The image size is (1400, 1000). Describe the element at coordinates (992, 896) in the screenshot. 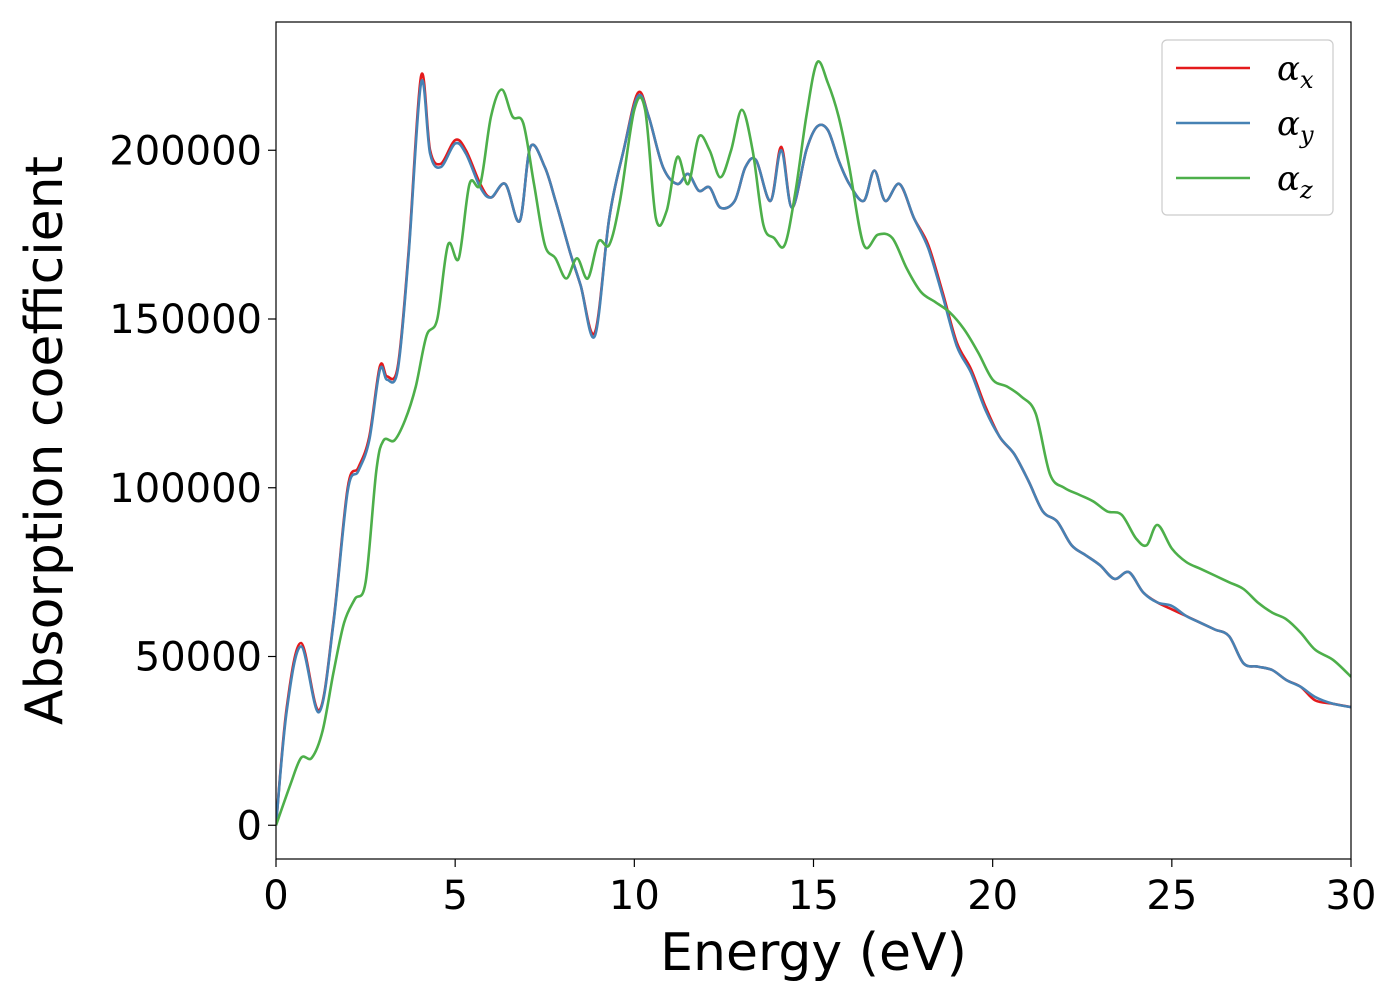

I see `x-tick-label: 20` at that location.